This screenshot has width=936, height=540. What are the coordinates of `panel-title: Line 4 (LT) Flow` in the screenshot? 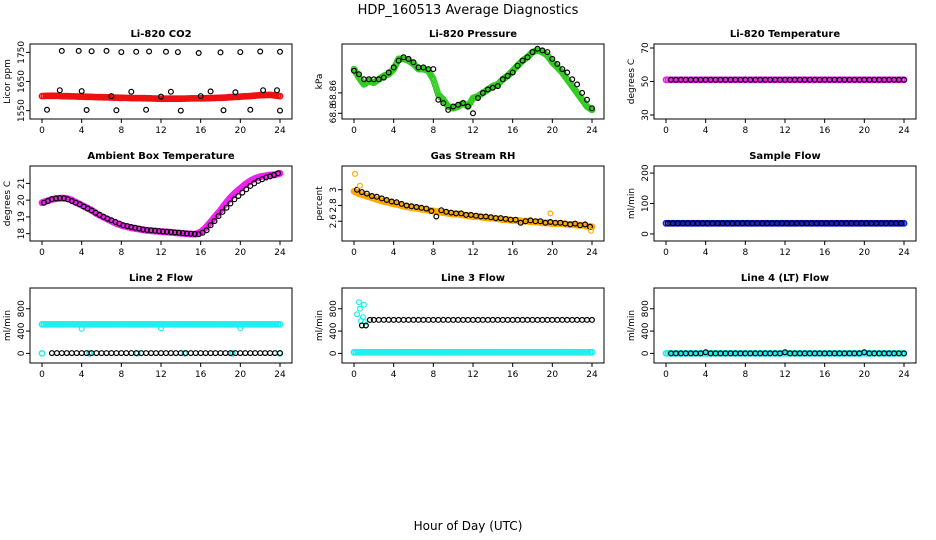 It's located at (785, 278).